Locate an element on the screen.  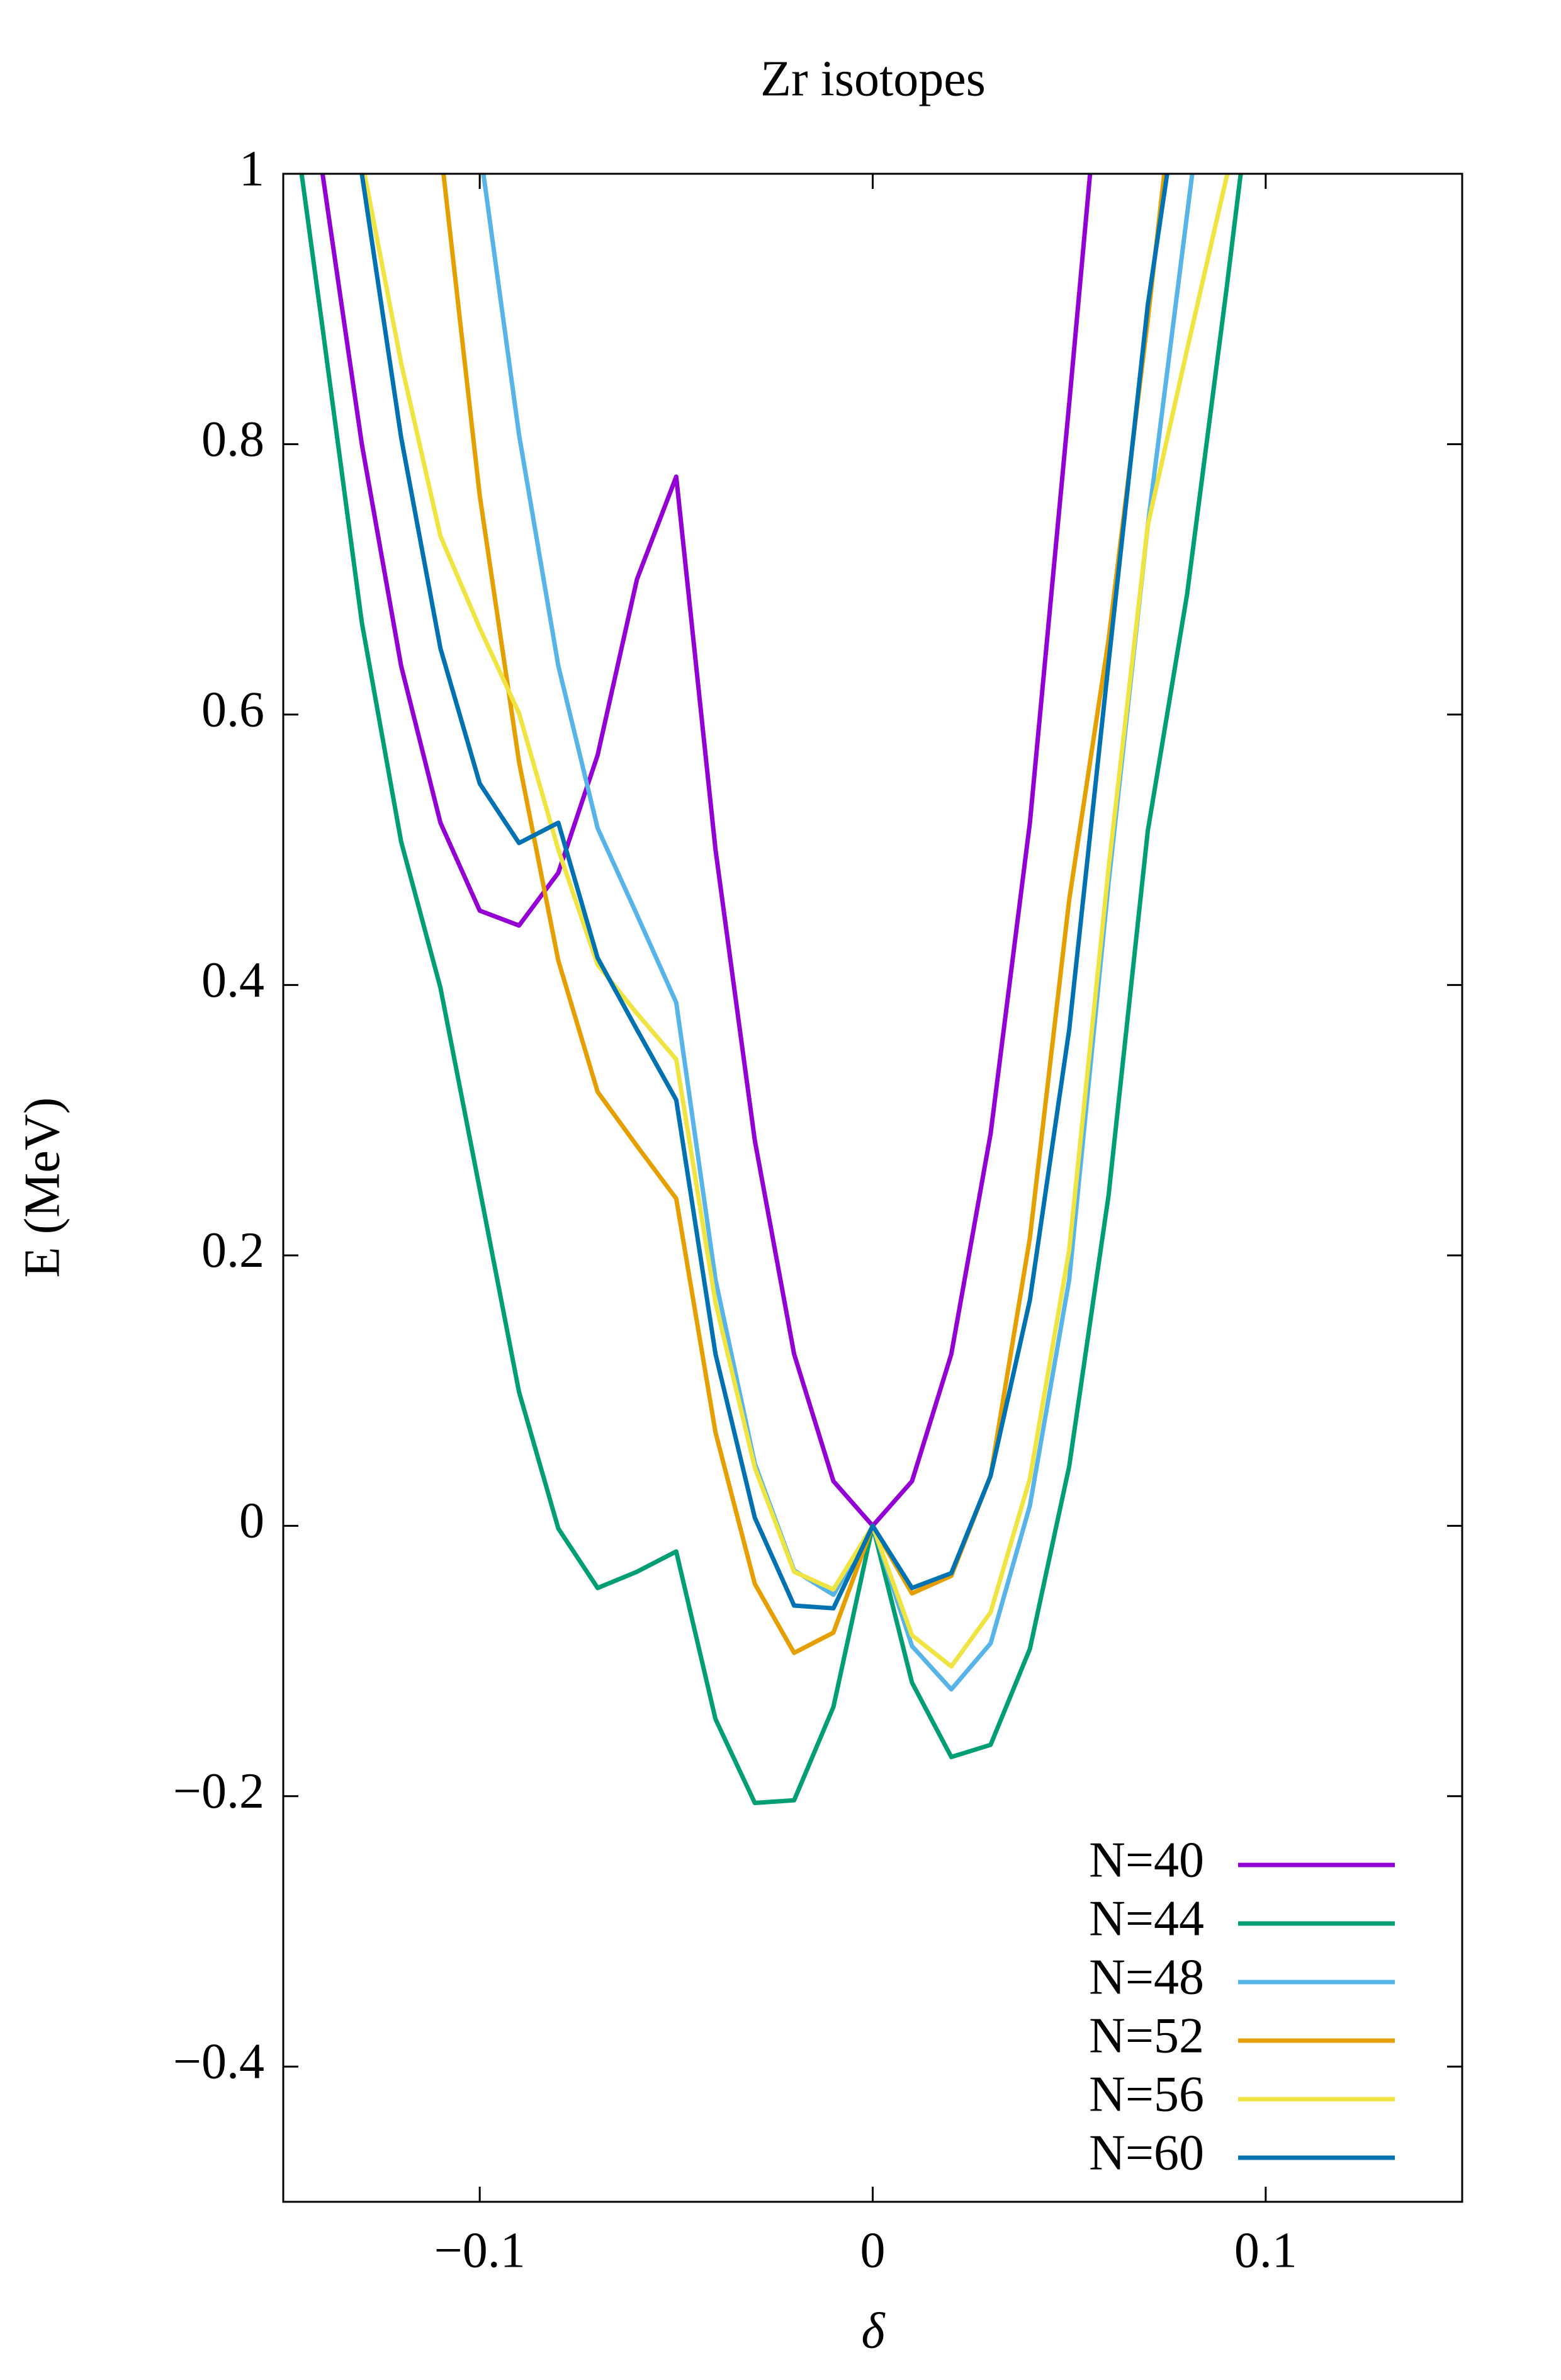
y-tick-label: 0.6 is located at coordinates (232, 709).